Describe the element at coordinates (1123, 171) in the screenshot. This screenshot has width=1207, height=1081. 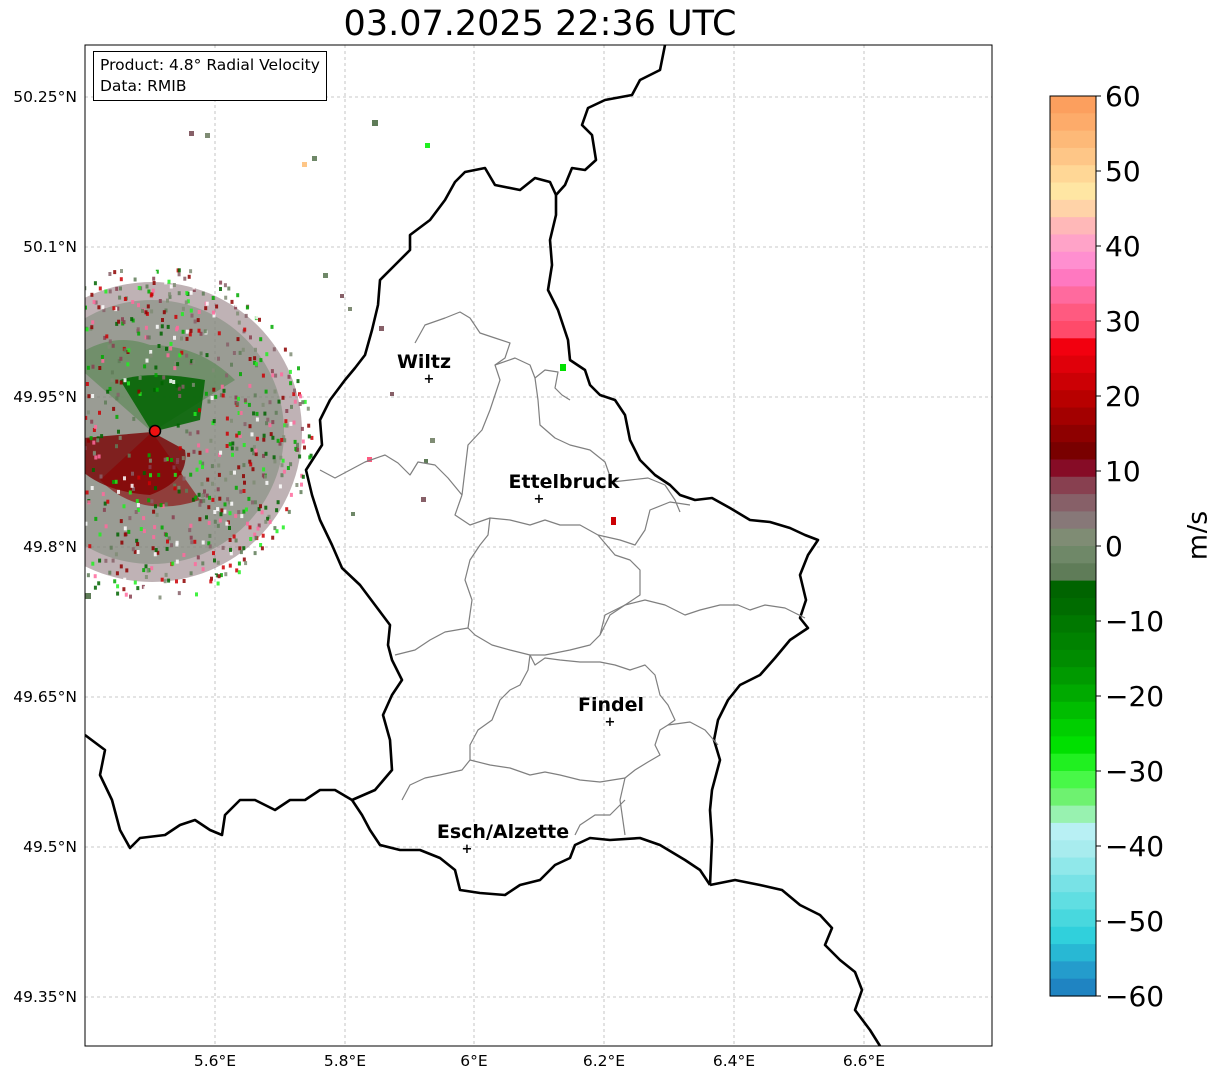
I see `colorbar-tick-label: 50` at that location.